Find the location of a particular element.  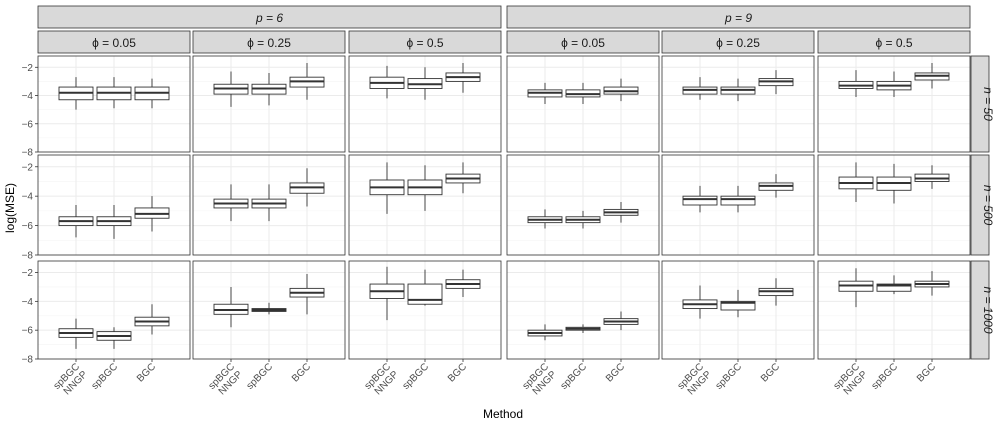

p-strip-label: p = 6 is located at coordinates (269, 18).